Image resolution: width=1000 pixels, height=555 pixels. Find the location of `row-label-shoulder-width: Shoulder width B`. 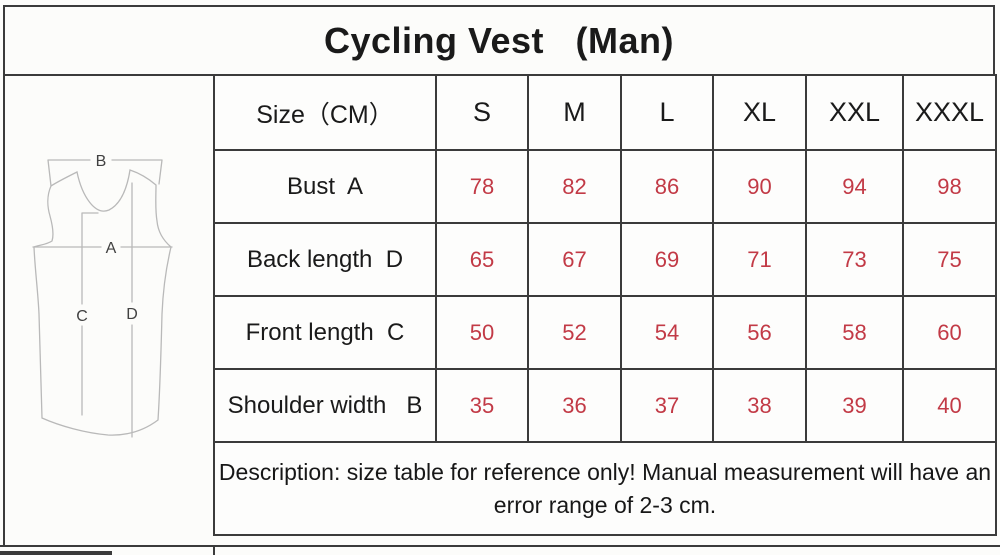

row-label-shoulder-width: Shoulder width B is located at coordinates (325, 405).